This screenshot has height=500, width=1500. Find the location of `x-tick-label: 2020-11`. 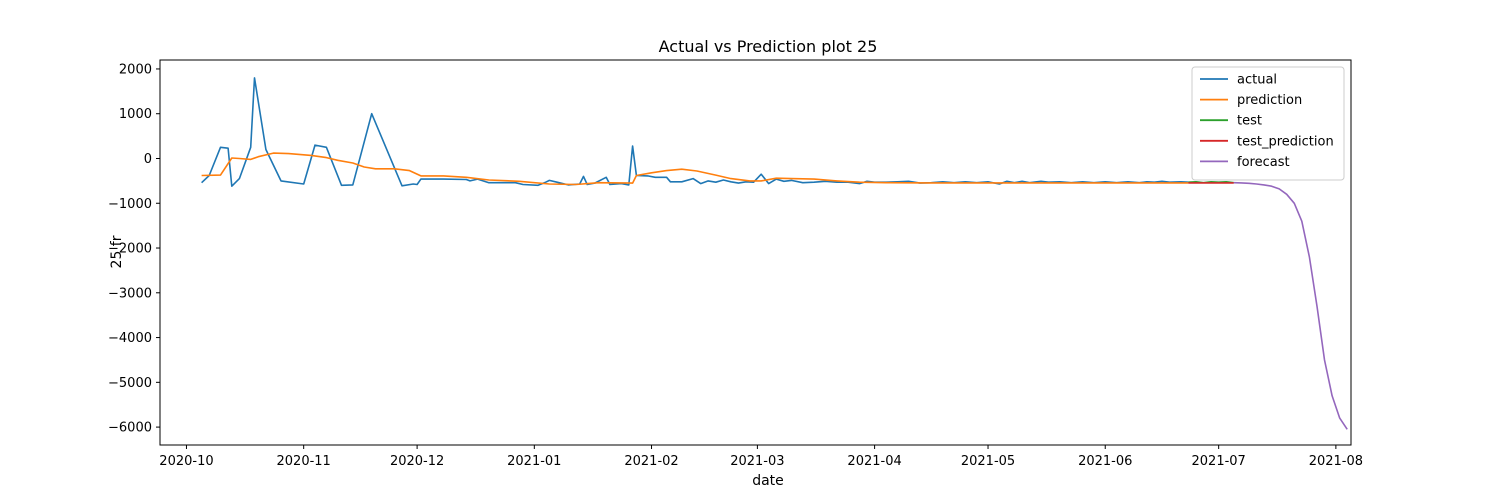

x-tick-label: 2020-11 is located at coordinates (304, 461).